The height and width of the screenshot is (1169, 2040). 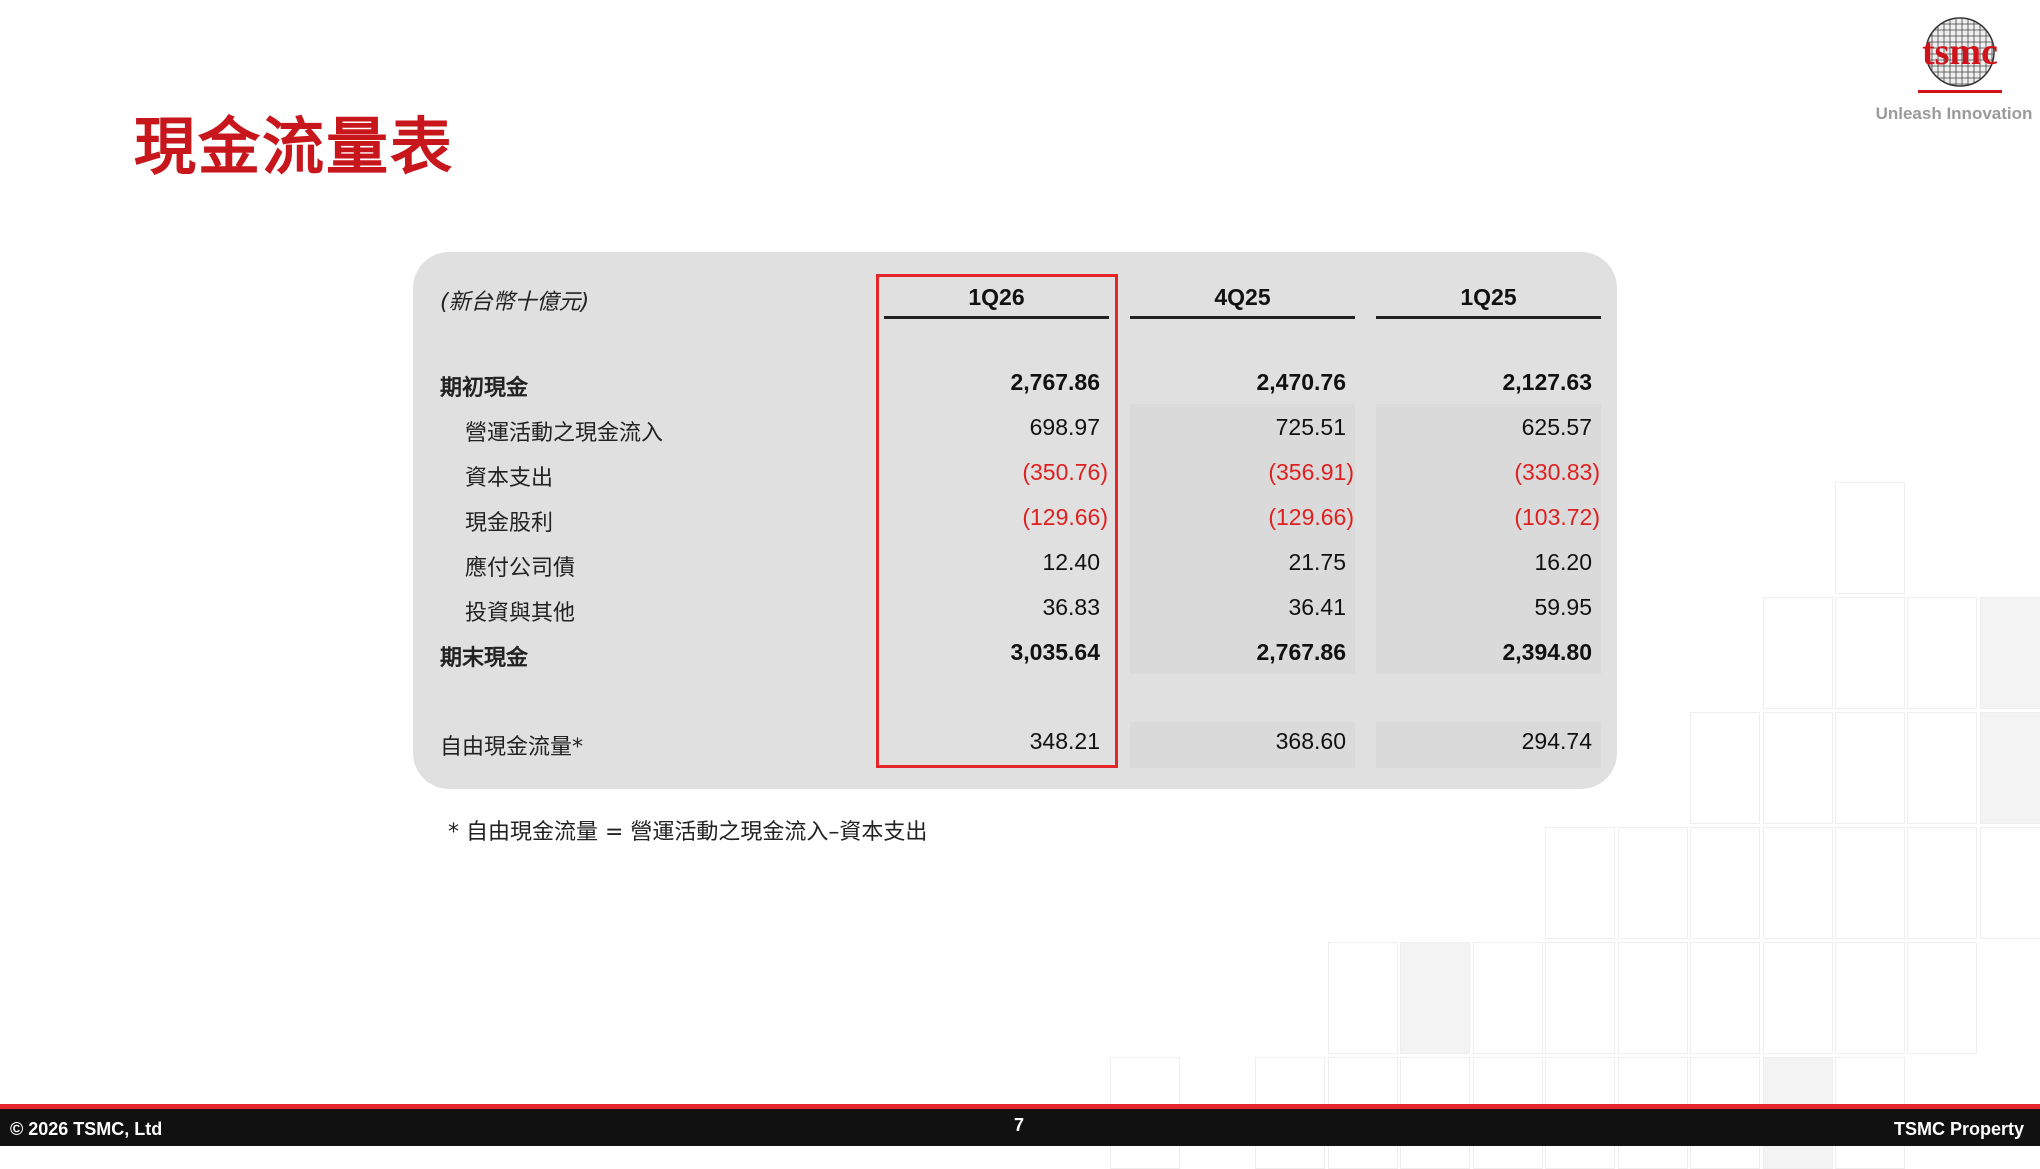 What do you see at coordinates (1960, 52) in the screenshot?
I see `svg-text: tsmc` at bounding box center [1960, 52].